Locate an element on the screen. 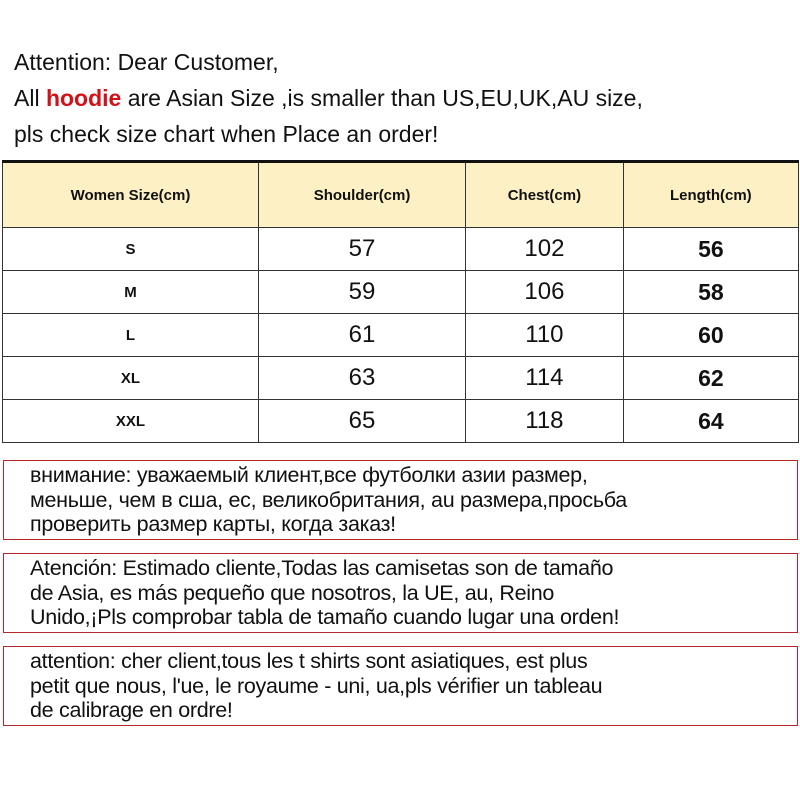  chest-cell: 102 is located at coordinates (544, 249).